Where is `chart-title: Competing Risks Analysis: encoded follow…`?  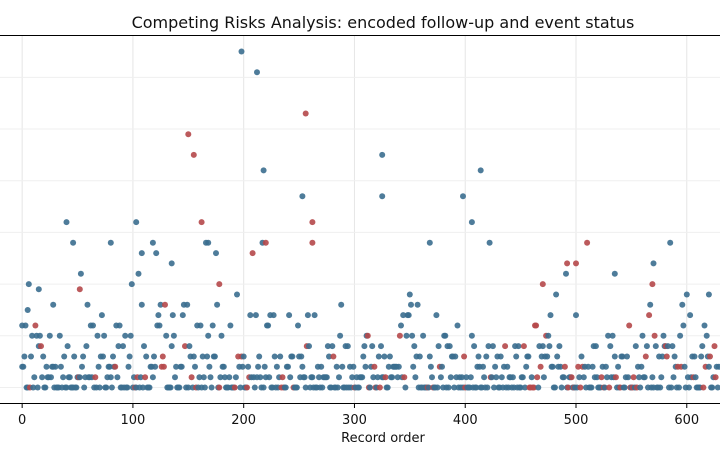 chart-title: Competing Risks Analysis: encoded follow… is located at coordinates (383, 22).